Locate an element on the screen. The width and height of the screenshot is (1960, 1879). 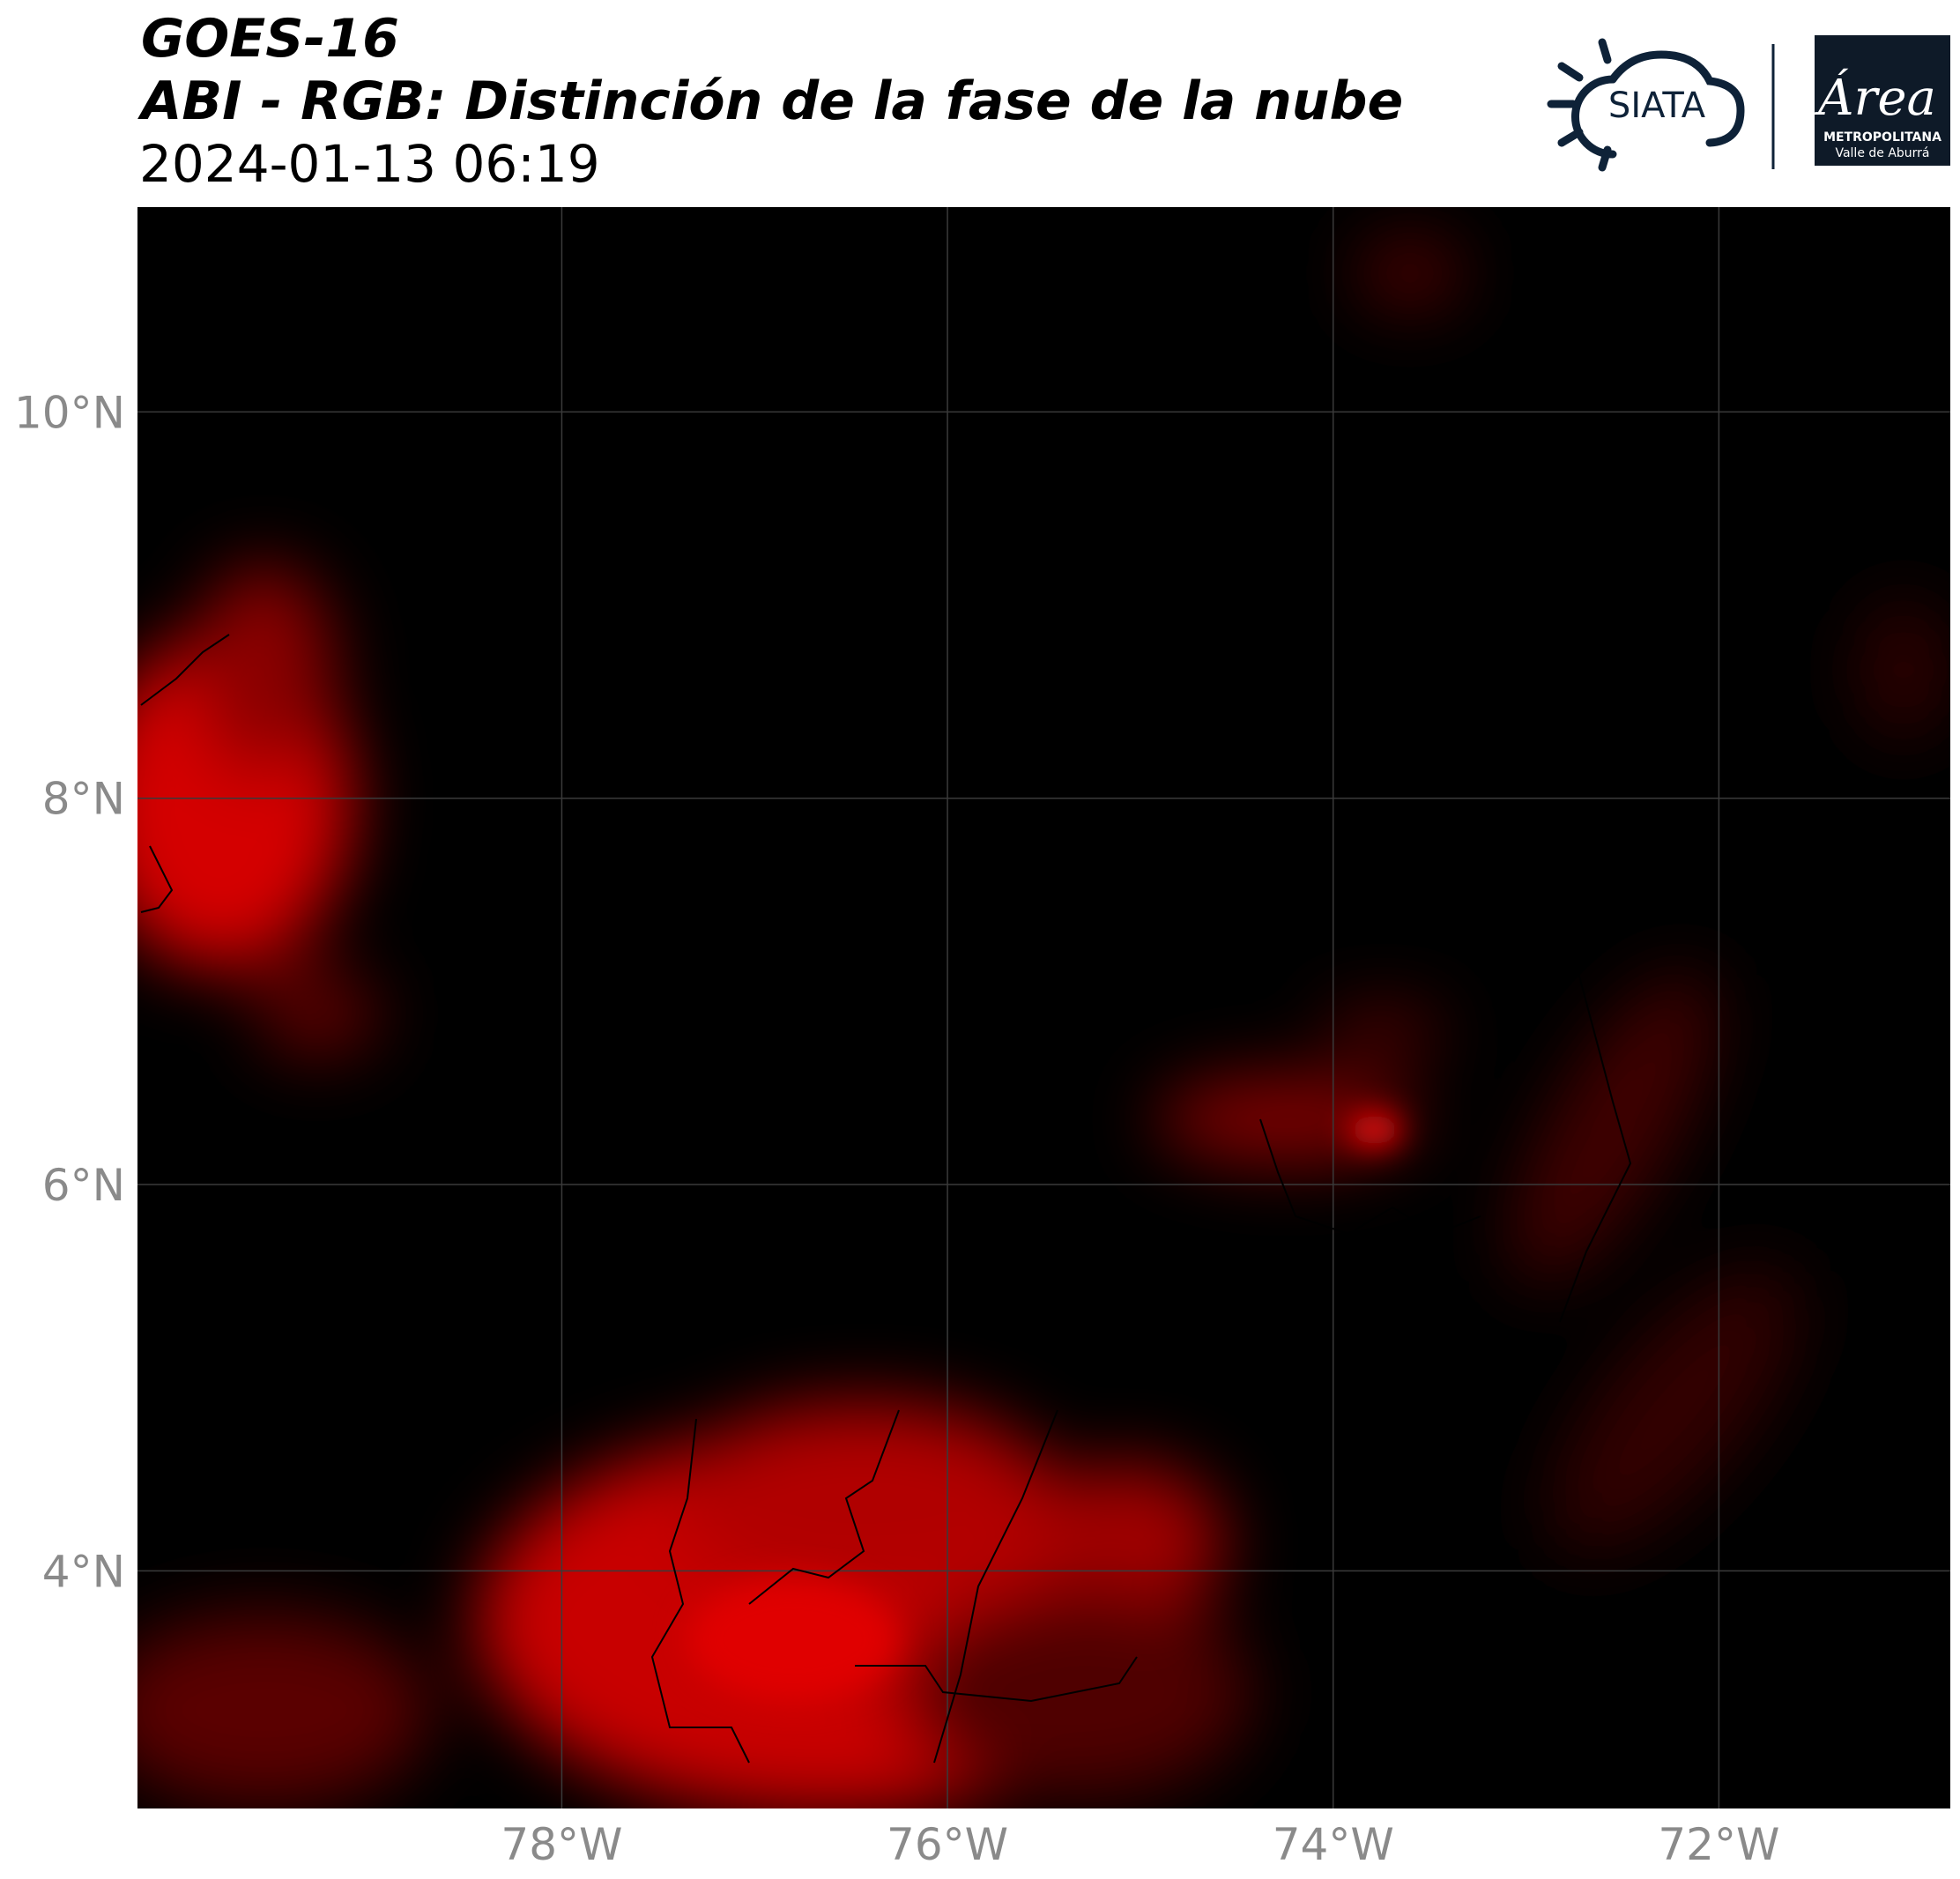
x-tick-label: 78°W is located at coordinates (561, 1845).